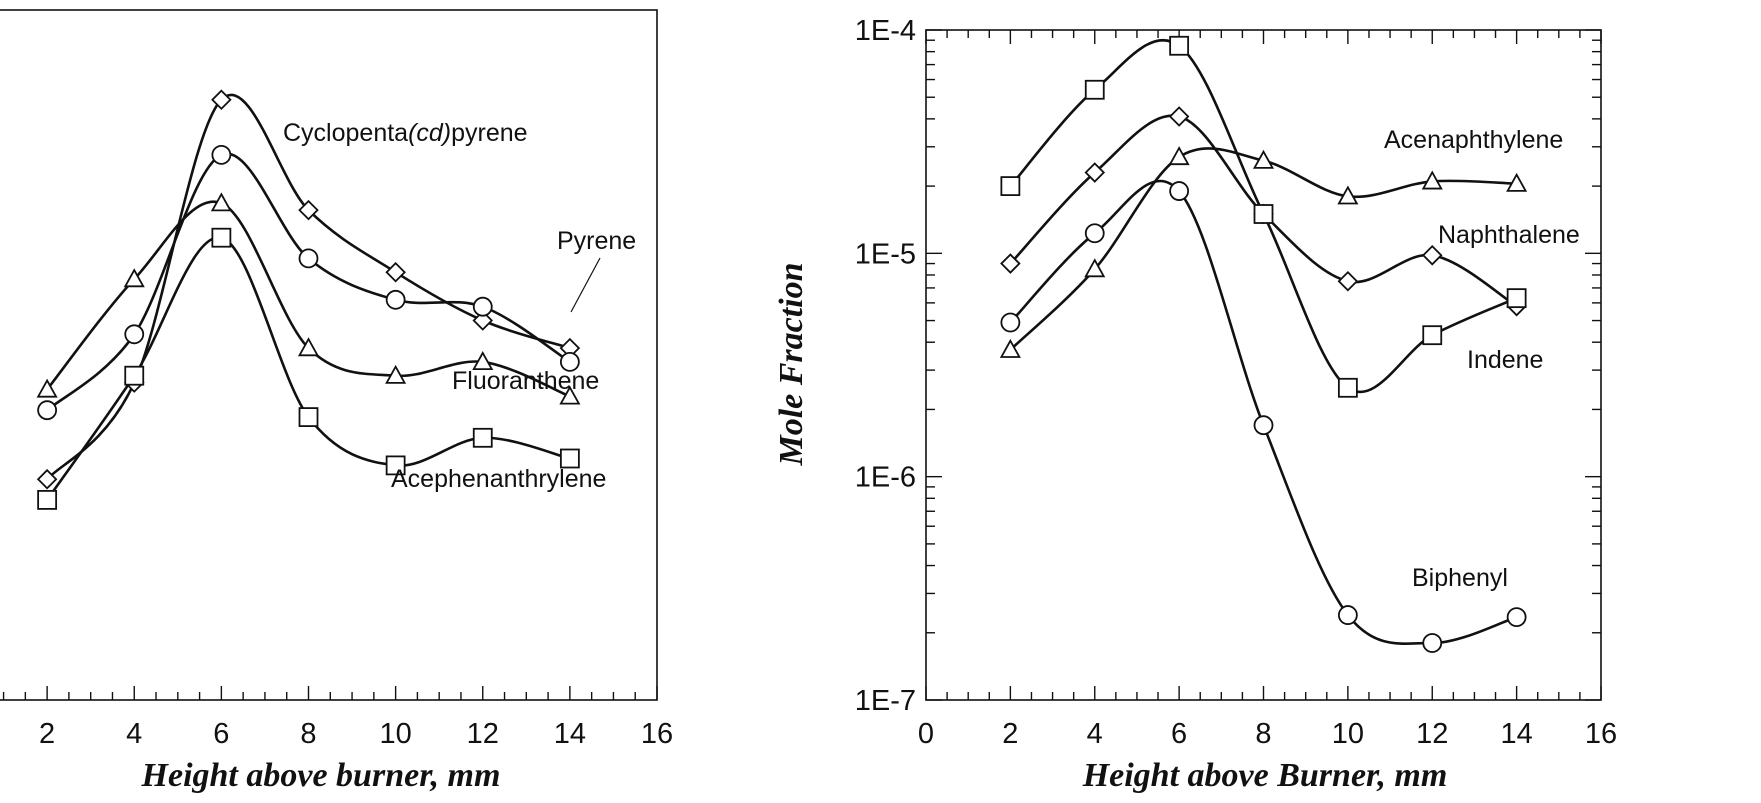 The width and height of the screenshot is (1761, 803). What do you see at coordinates (1473, 140) in the screenshot?
I see `label-acenaphthylene: Acenaphthylene` at bounding box center [1473, 140].